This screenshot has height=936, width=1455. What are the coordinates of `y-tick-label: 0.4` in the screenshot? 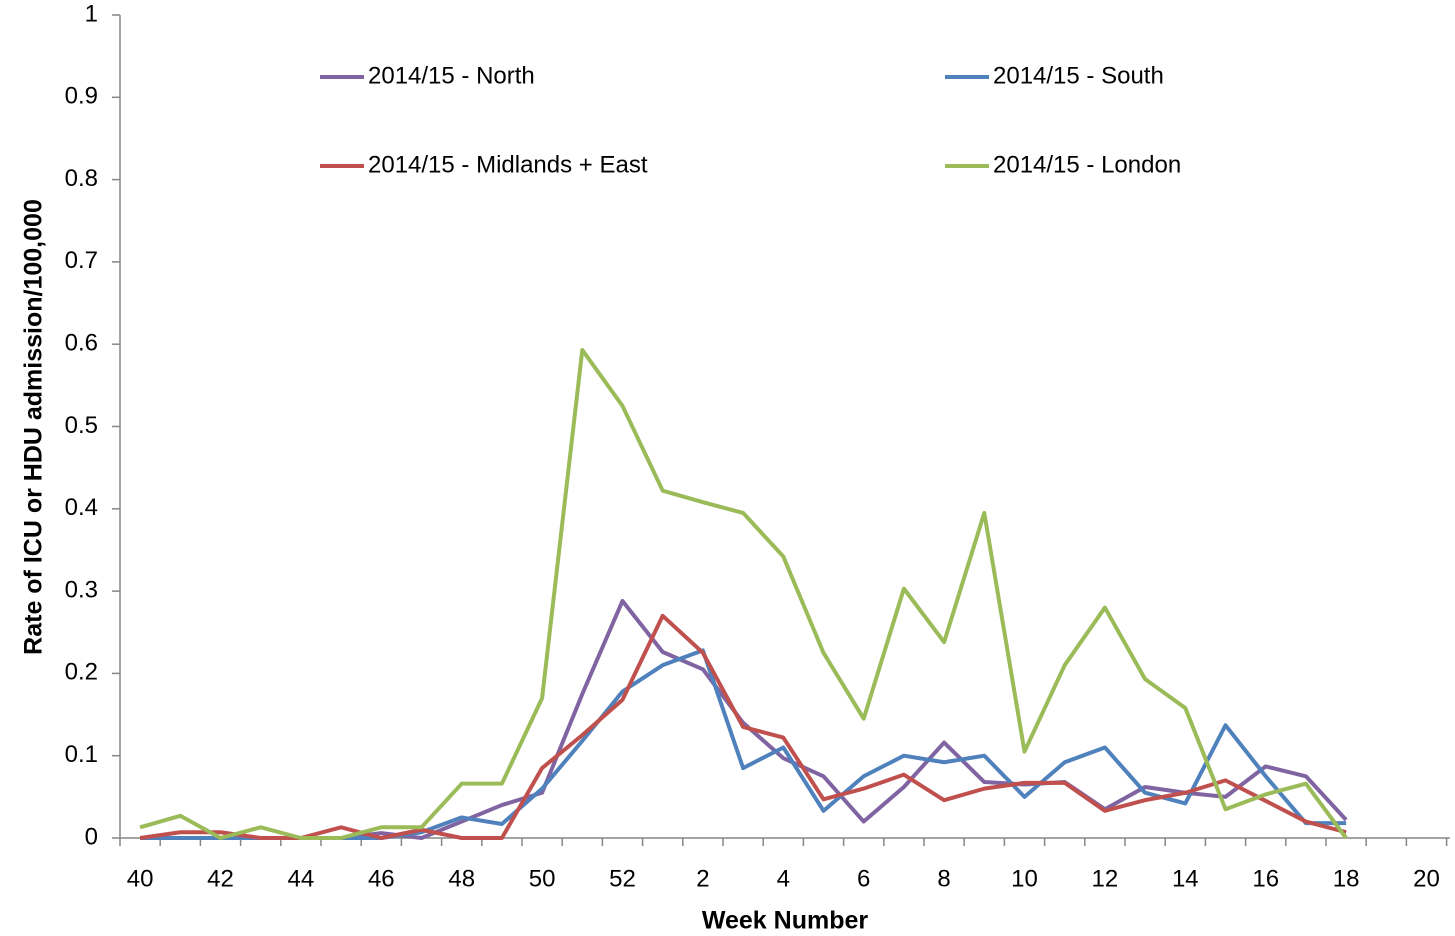 It's located at (81, 507).